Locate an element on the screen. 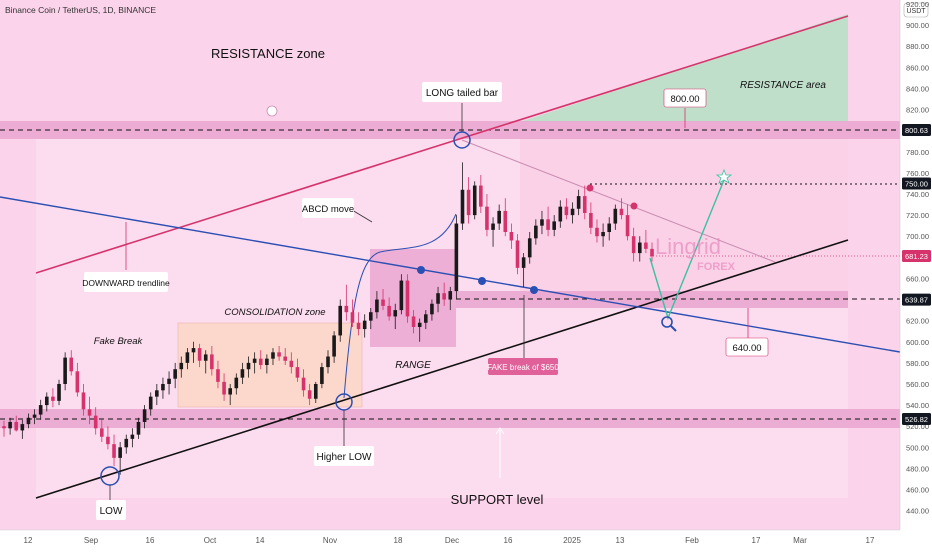 The image size is (932, 555). price-badge: 639.87 is located at coordinates (916, 300).